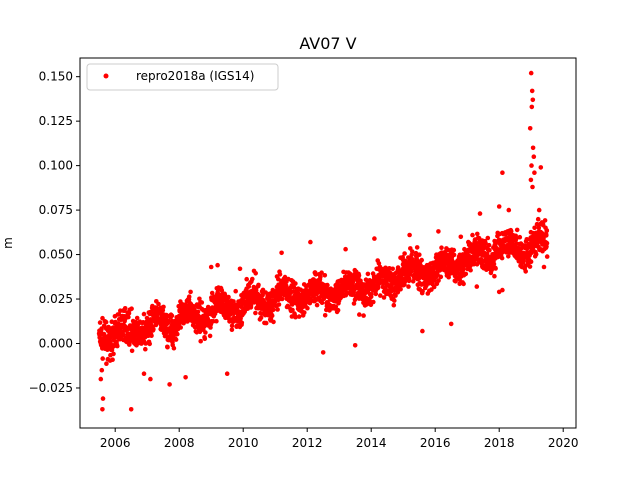 The height and width of the screenshot is (480, 640). What do you see at coordinates (371, 443) in the screenshot?
I see `x-tick-label: 2014` at bounding box center [371, 443].